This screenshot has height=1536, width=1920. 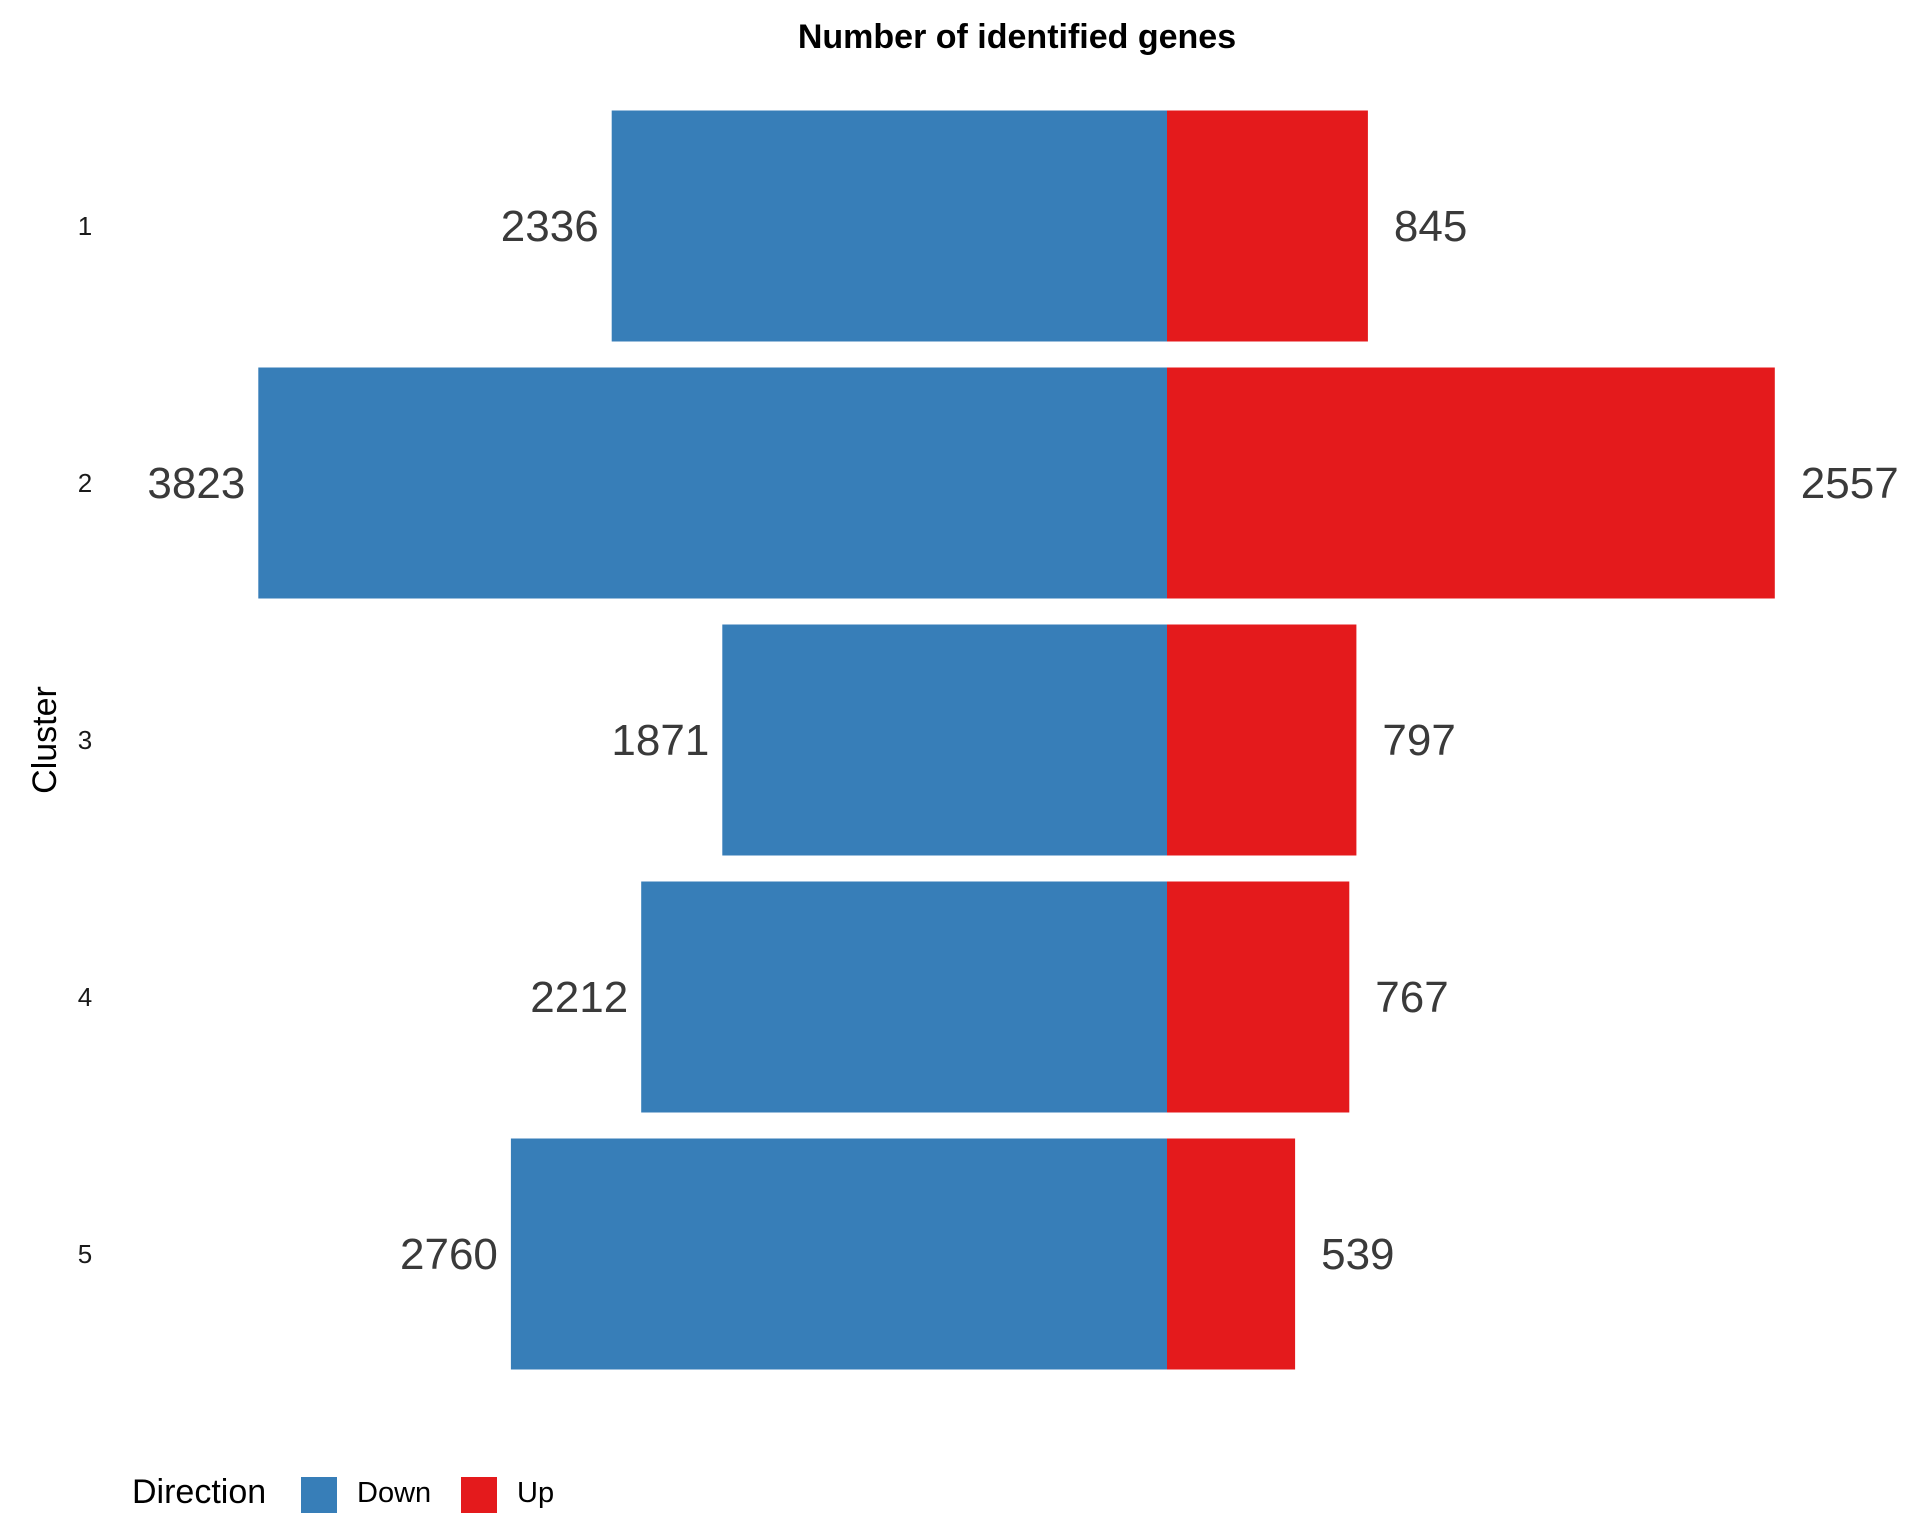 What do you see at coordinates (479, 1495) in the screenshot?
I see `legend-swatch-up` at bounding box center [479, 1495].